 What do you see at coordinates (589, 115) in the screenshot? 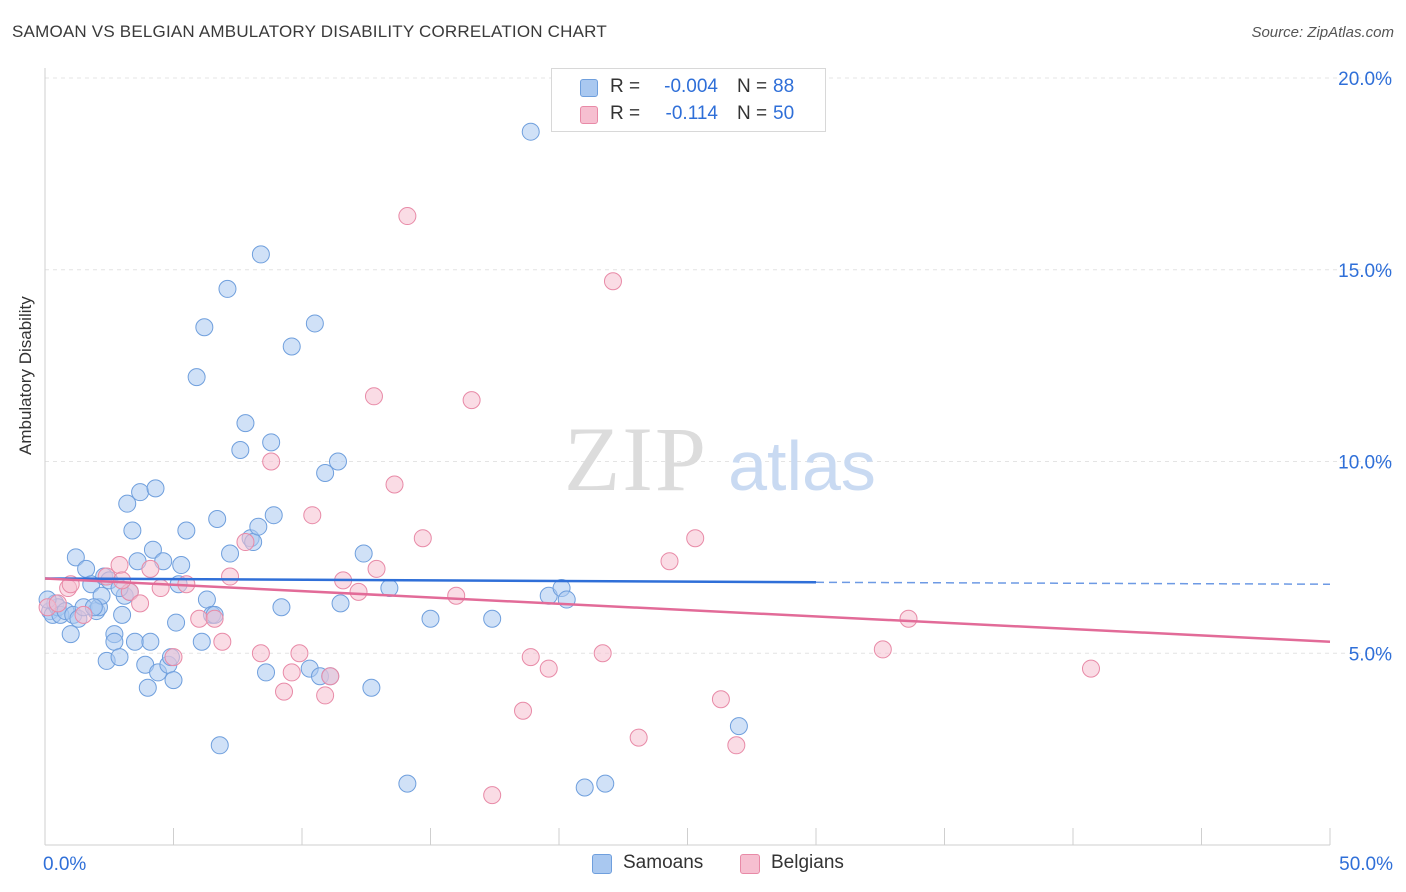
I see `legend-swatch-belgians` at bounding box center [589, 115].